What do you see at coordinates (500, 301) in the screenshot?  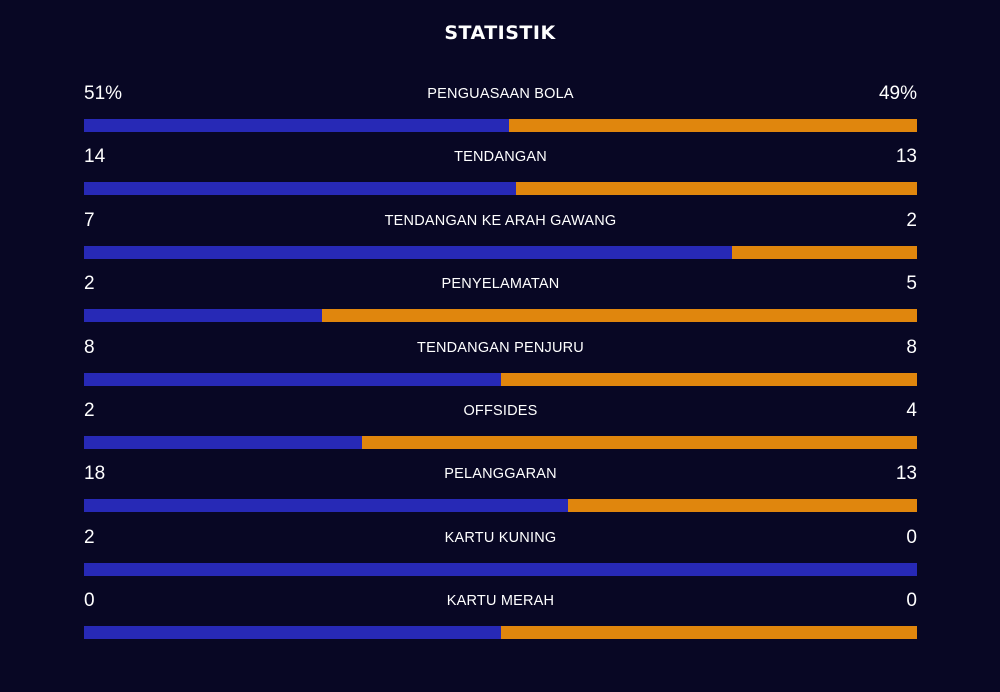 I see `stat-row-saves: 2 PENYELAMATAN 5` at bounding box center [500, 301].